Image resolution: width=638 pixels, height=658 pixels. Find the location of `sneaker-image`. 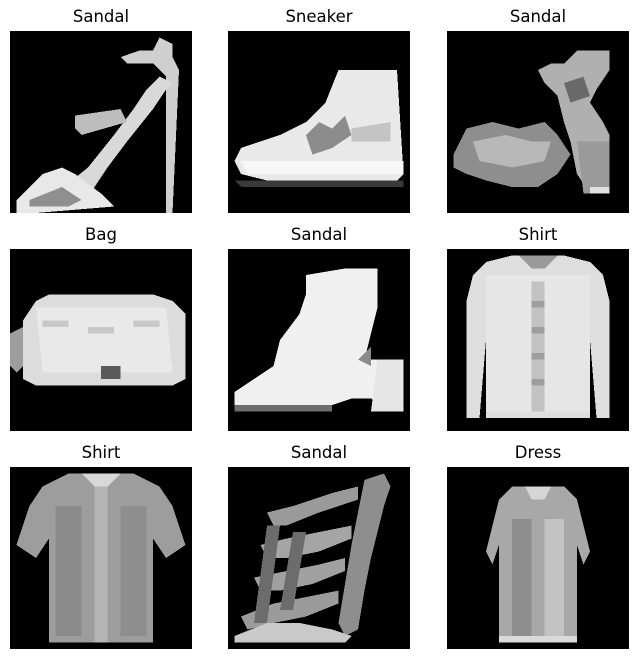

sneaker-image is located at coordinates (319, 122).